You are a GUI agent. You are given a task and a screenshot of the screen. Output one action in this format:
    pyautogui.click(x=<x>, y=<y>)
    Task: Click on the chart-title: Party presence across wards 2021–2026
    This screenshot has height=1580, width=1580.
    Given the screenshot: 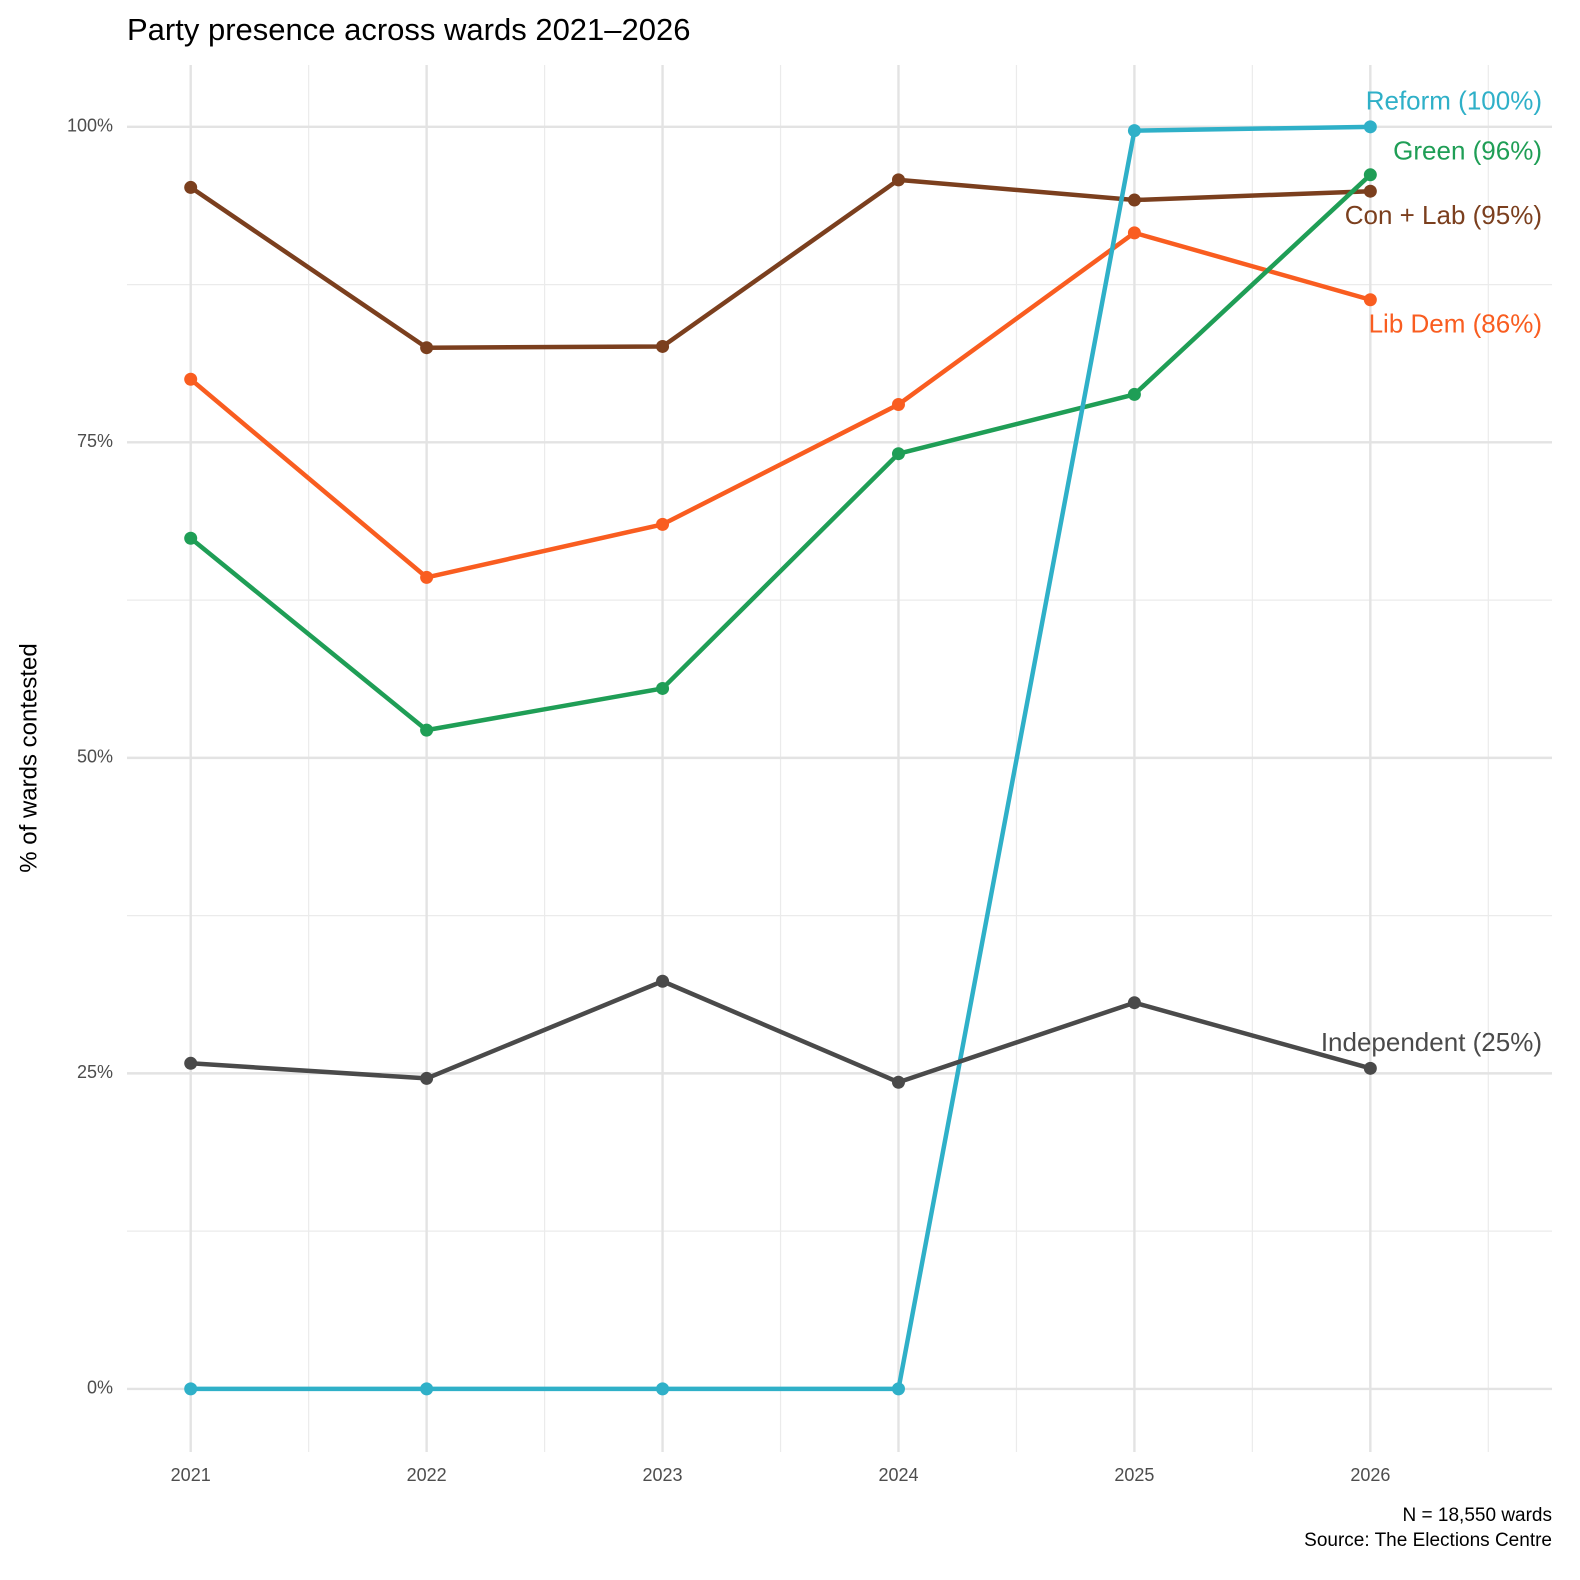 What is the action you would take?
    pyautogui.click(x=409, y=29)
    